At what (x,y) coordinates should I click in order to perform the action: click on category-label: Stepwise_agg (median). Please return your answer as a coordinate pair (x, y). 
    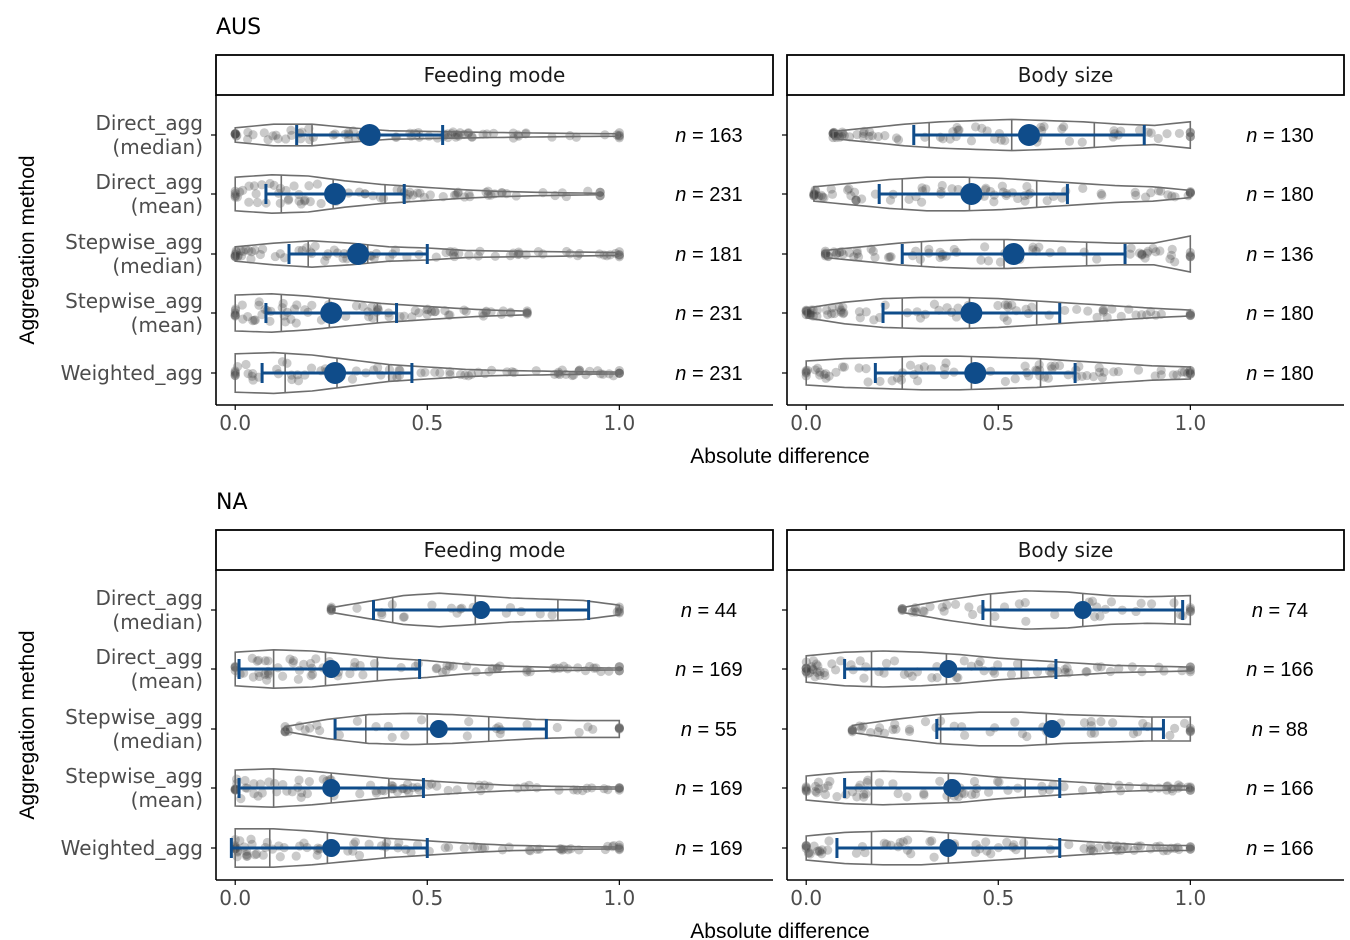
    Looking at the image, I should click on (134, 729).